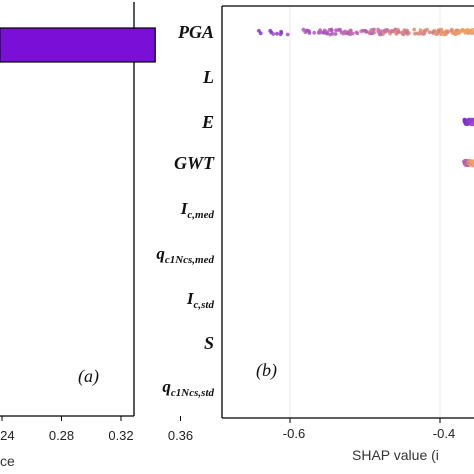  What do you see at coordinates (61, 435) in the screenshot?
I see `x-tick-label: 0.28` at bounding box center [61, 435].